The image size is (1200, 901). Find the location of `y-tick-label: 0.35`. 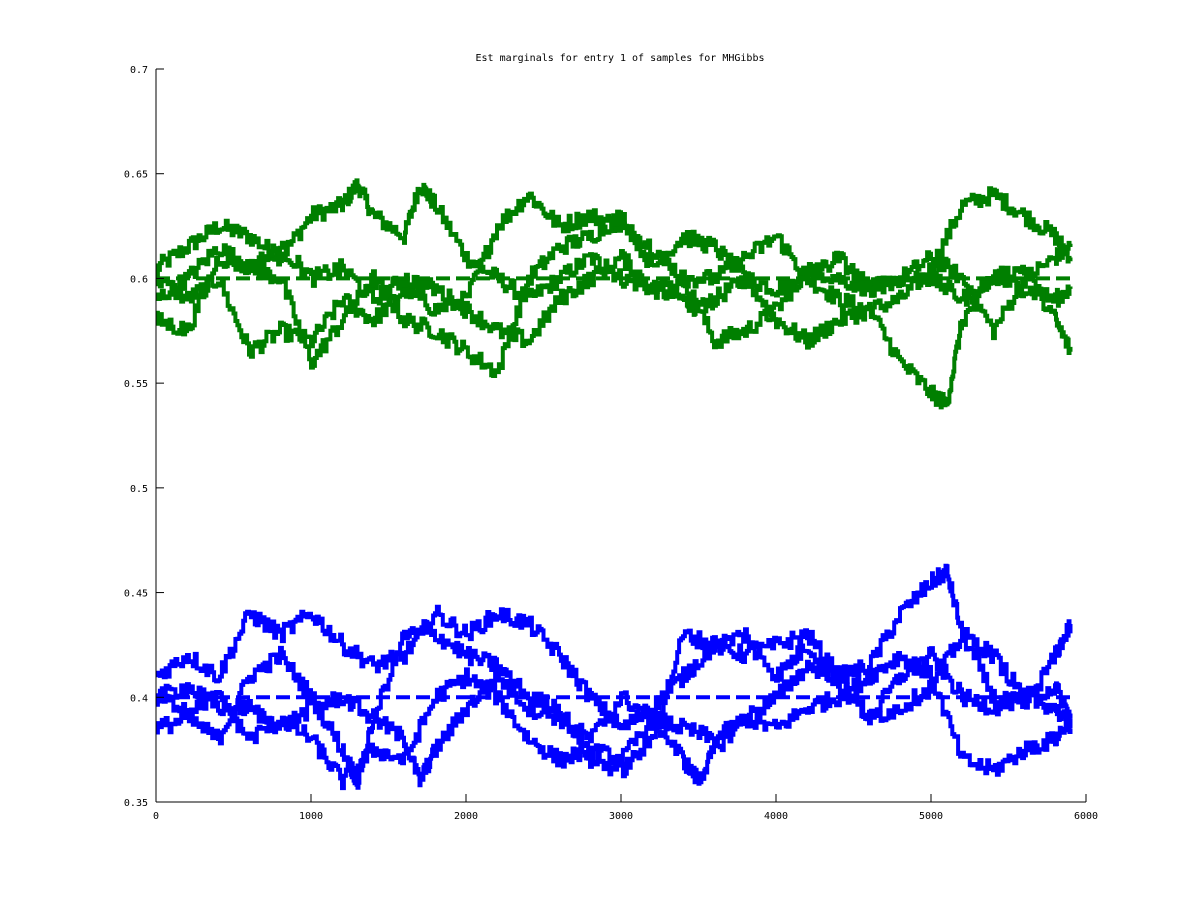

y-tick-label: 0.35 is located at coordinates (136, 803).